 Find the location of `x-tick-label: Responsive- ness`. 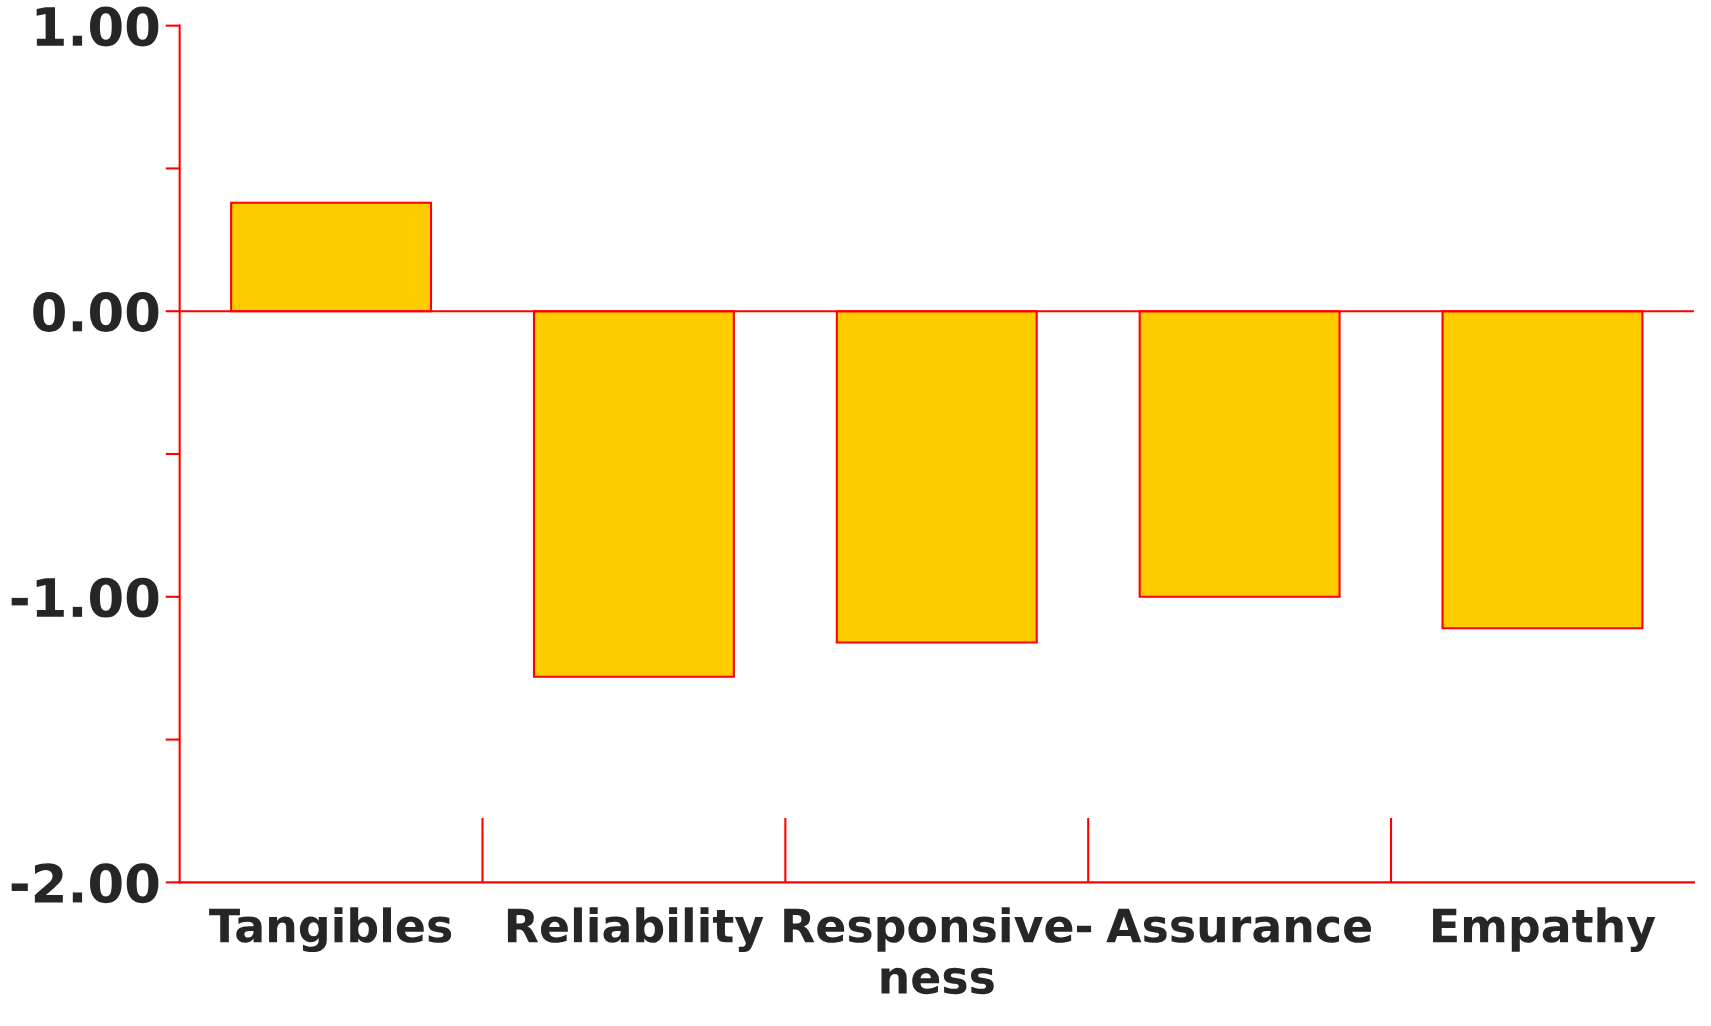

x-tick-label: Responsive- ness is located at coordinates (938, 951).